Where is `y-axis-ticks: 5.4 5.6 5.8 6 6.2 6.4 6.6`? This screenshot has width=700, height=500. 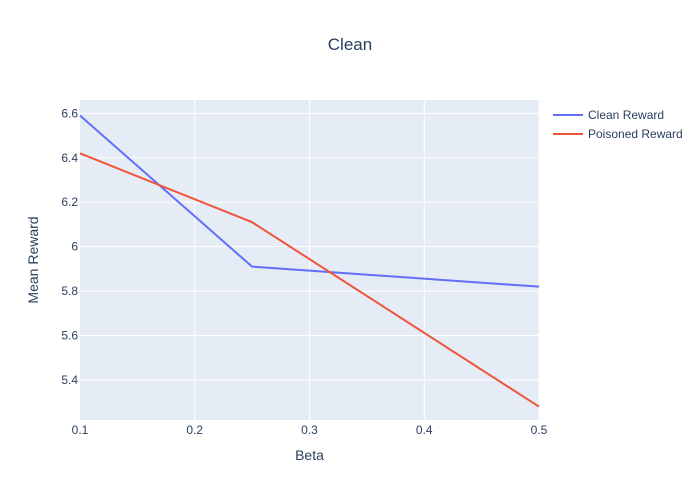
y-axis-ticks: 5.4 5.6 5.8 6 6.2 6.4 6.6 is located at coordinates (69, 246).